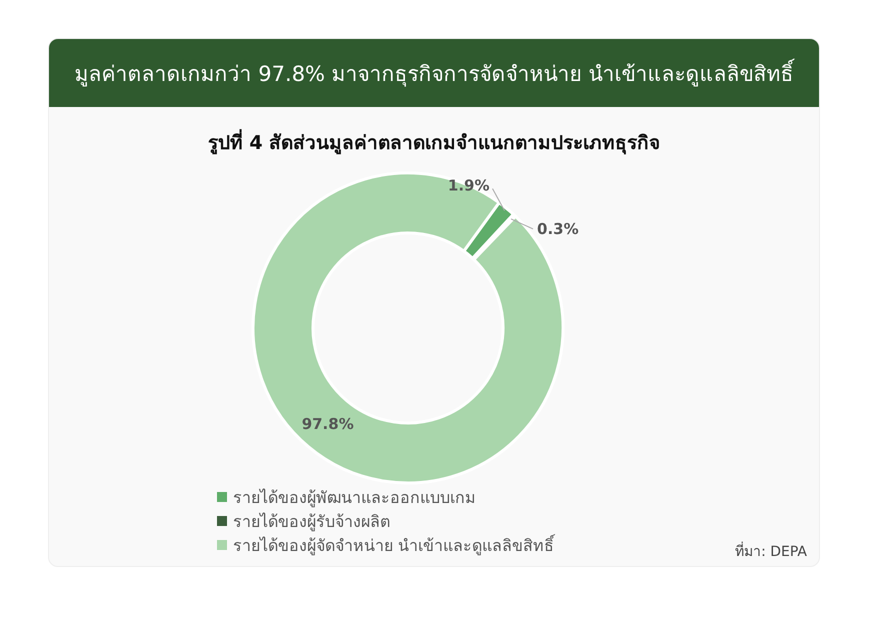  I want to click on legend-label: รายได้ของผู้รับจ้างผลิต, so click(311, 522).